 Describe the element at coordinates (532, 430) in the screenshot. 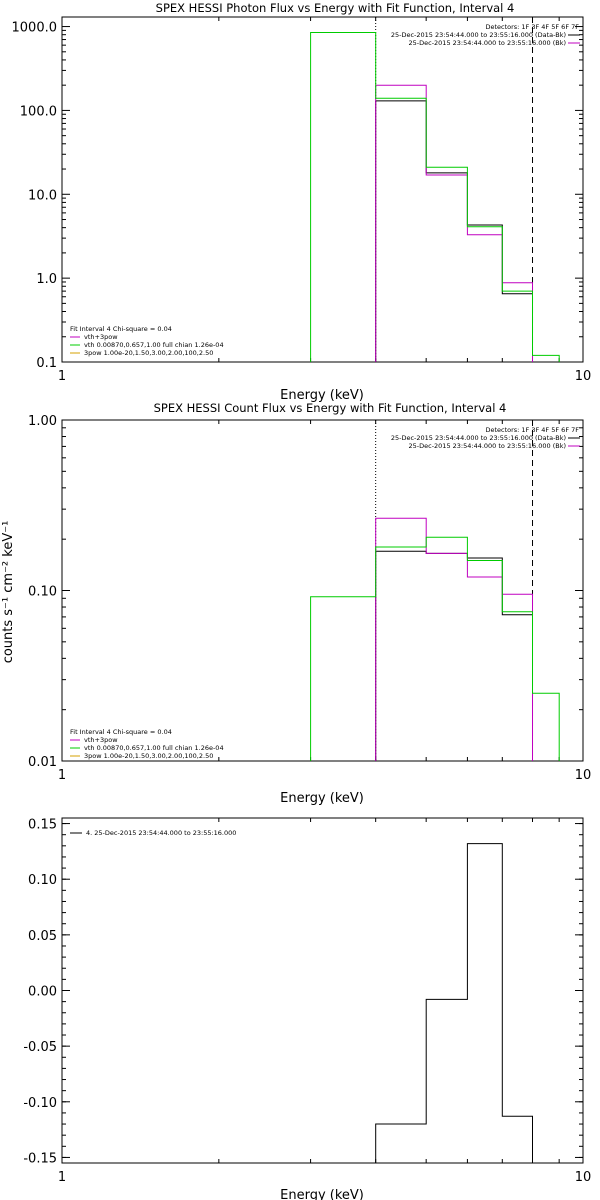

I see `count-flux-detectors: Detectors: 1F 3F 4F 5F 6F 7F` at that location.